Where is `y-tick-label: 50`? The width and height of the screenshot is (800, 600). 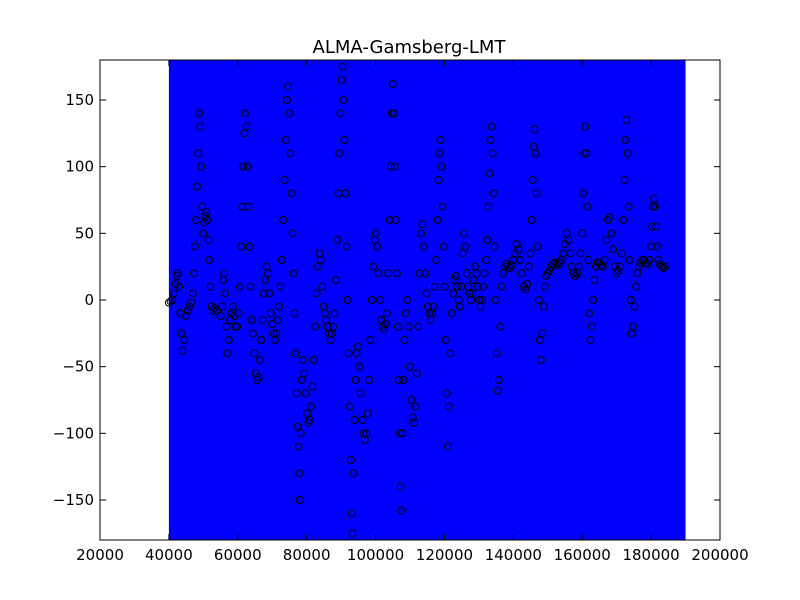 y-tick-label: 50 is located at coordinates (84, 233).